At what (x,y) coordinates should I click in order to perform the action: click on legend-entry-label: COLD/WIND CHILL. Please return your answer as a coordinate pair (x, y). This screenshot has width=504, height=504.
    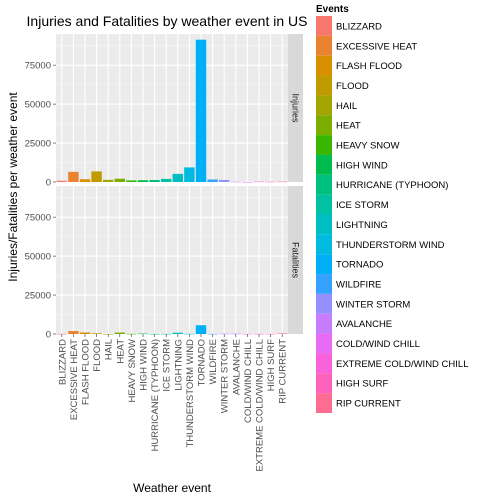
    Looking at the image, I should click on (378, 344).